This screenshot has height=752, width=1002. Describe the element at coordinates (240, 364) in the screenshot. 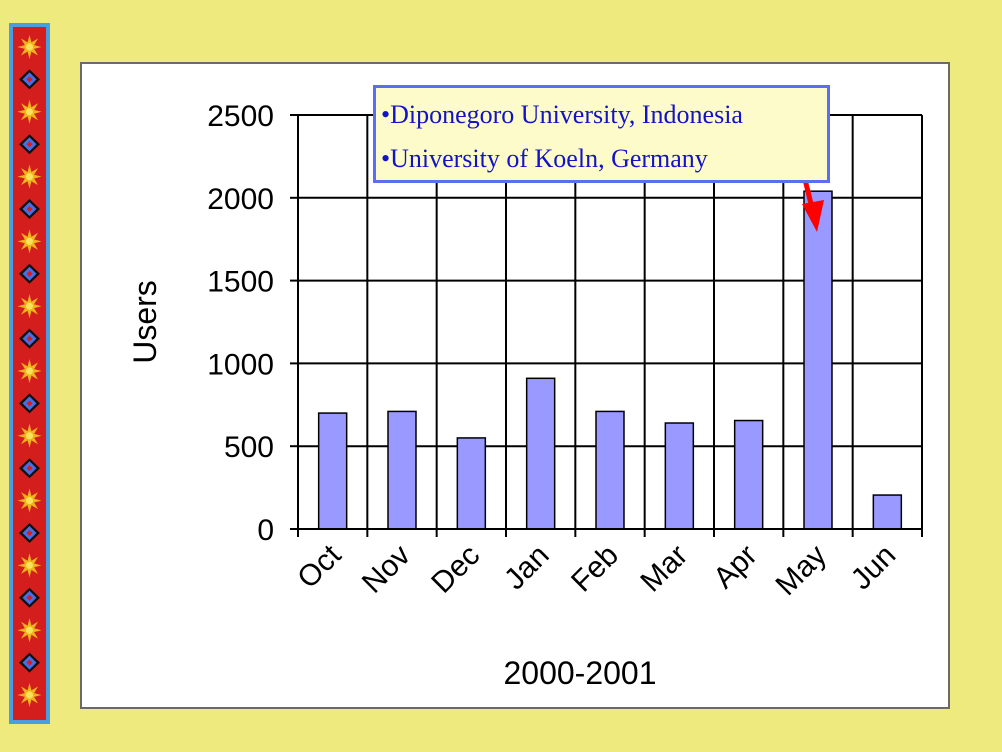

I see `y-tick-label: 1000` at that location.